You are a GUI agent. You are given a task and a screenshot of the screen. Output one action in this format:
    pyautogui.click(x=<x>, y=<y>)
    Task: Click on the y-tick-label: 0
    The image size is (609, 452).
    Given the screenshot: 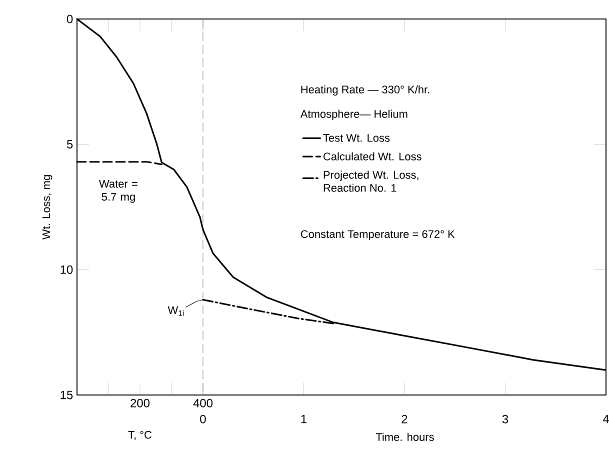 What is the action you would take?
    pyautogui.click(x=69, y=19)
    